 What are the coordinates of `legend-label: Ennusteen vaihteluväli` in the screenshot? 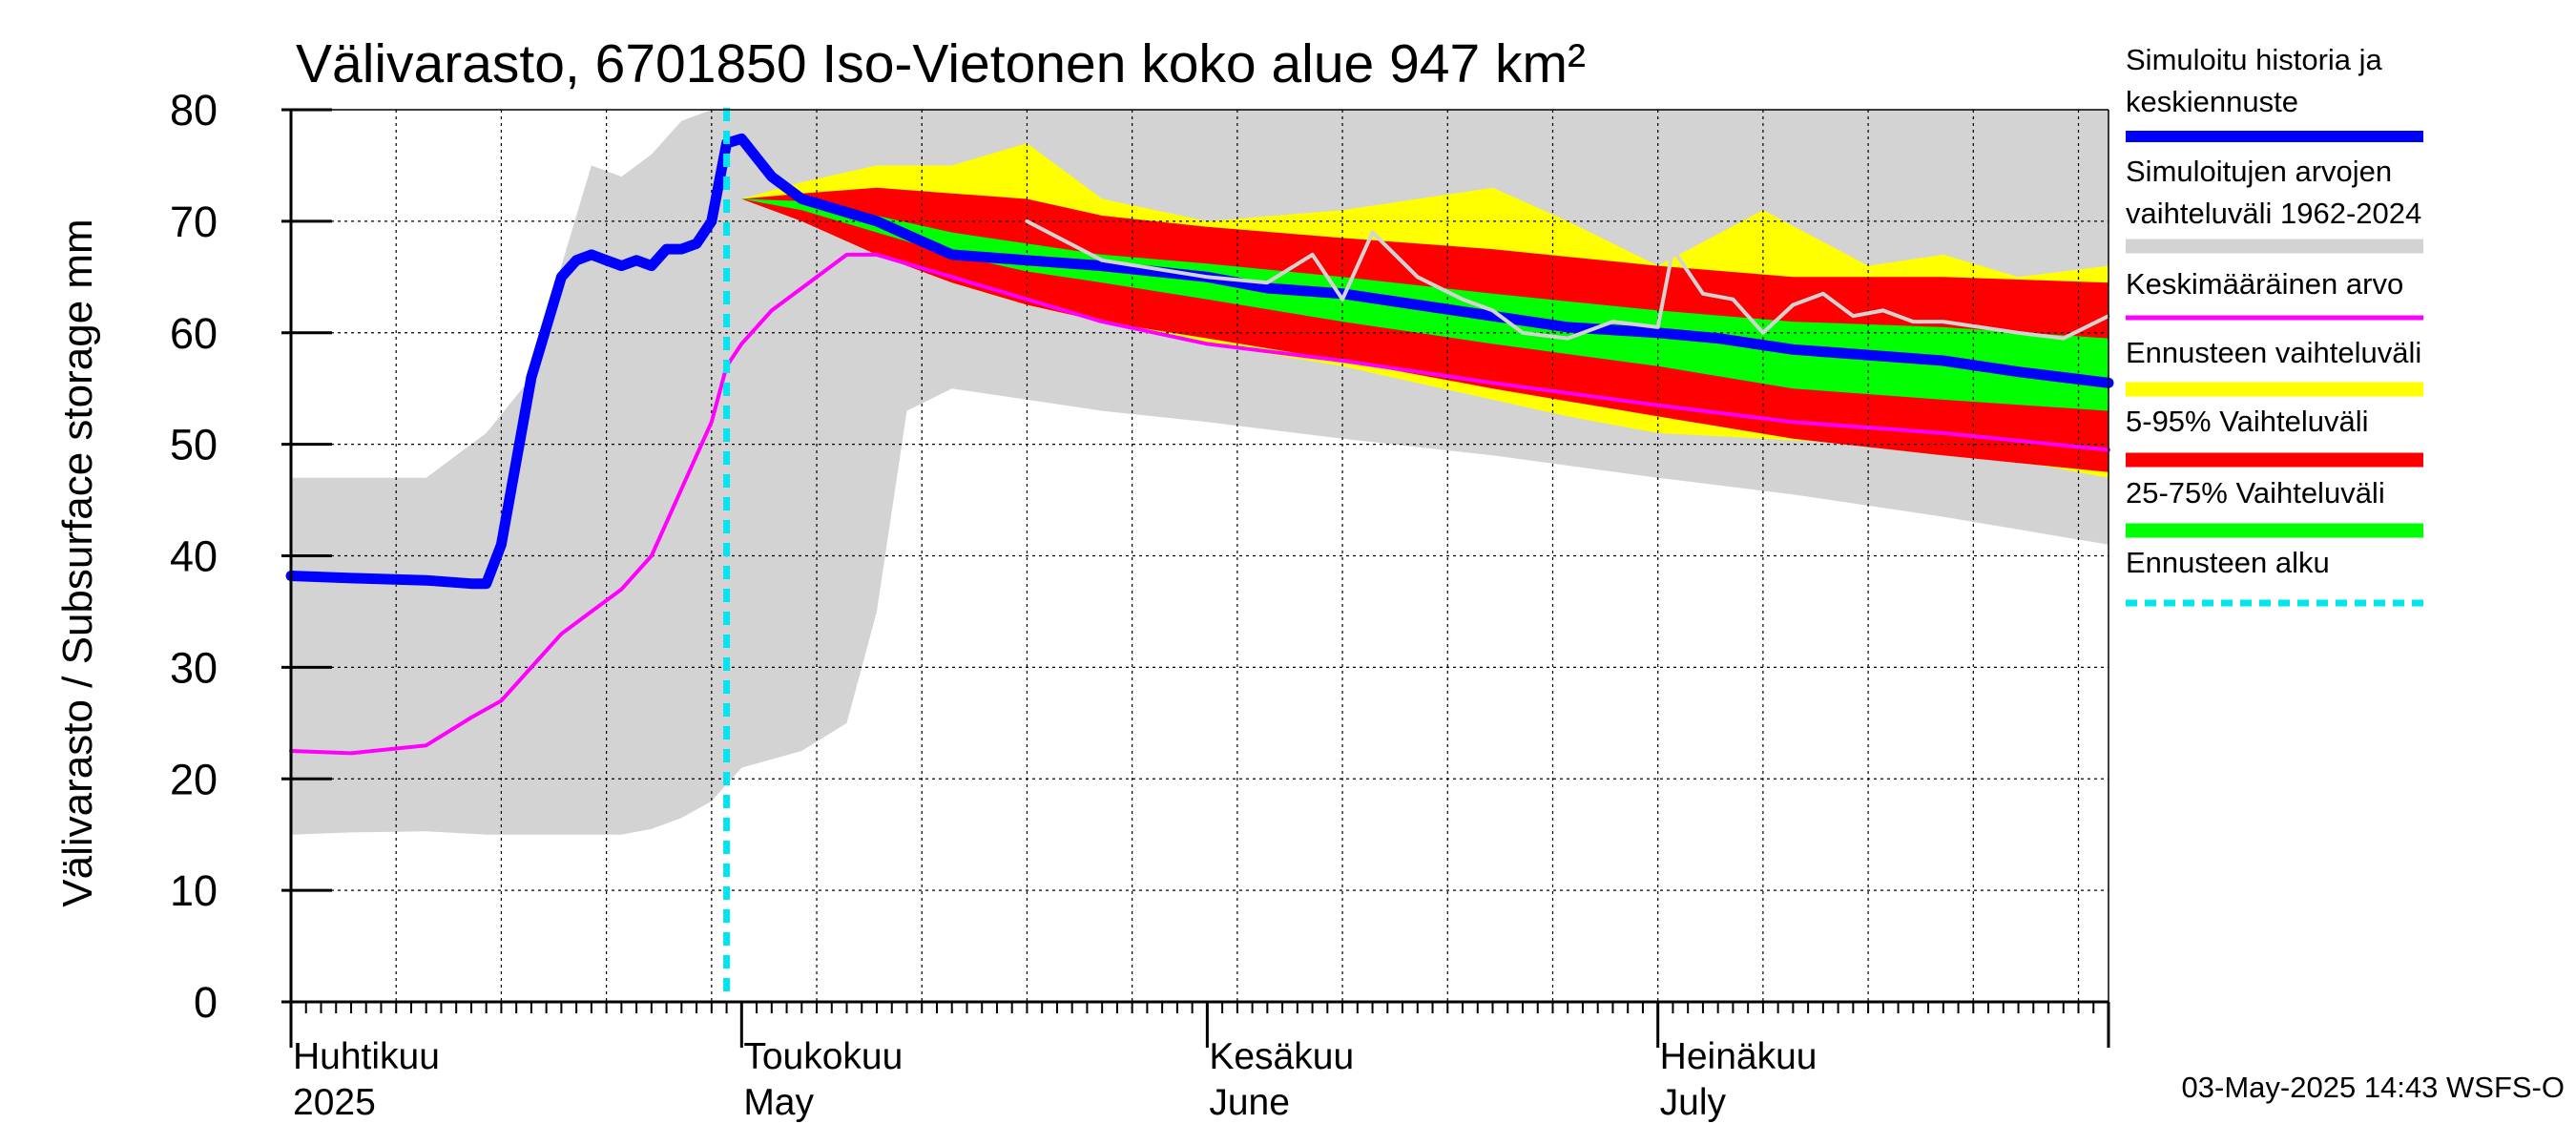 It's located at (2273, 352).